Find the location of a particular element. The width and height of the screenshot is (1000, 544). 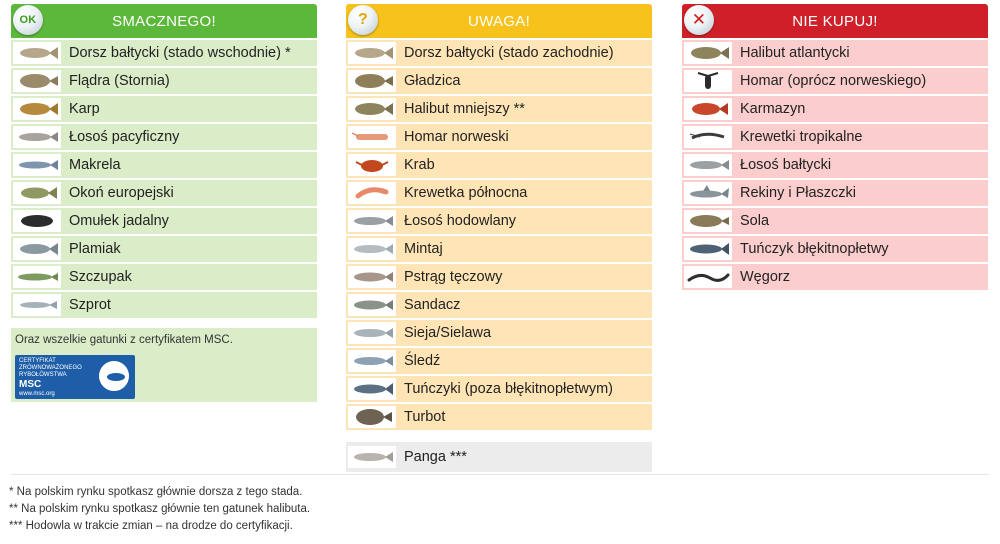

list-item: Śledź is located at coordinates (499, 361).